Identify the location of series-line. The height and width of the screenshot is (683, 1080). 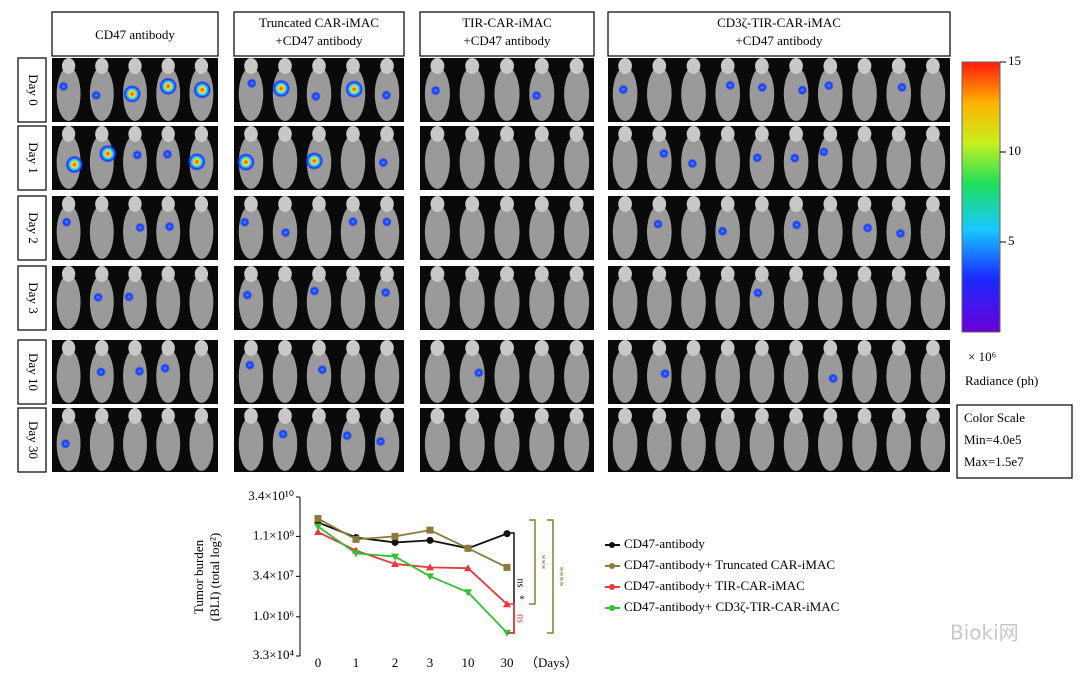
(412, 568).